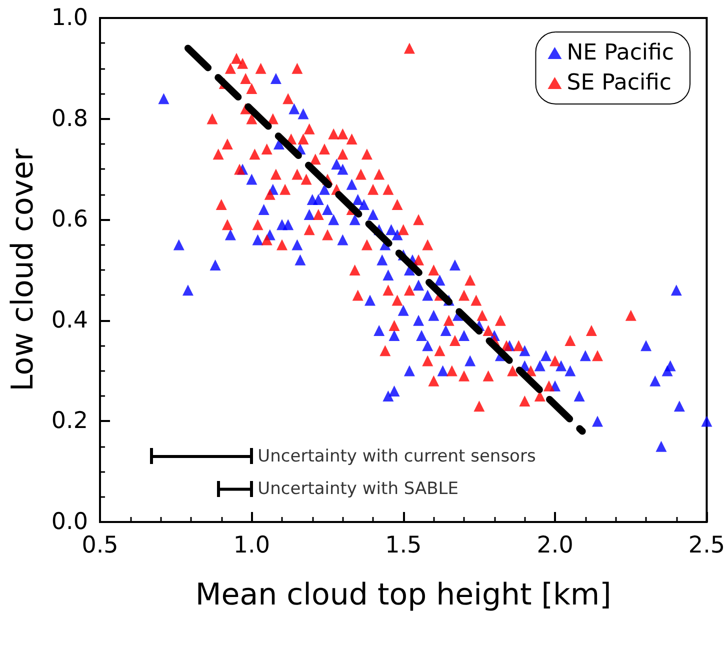  I want to click on y-axis-title: Low cloud cover, so click(23, 270).